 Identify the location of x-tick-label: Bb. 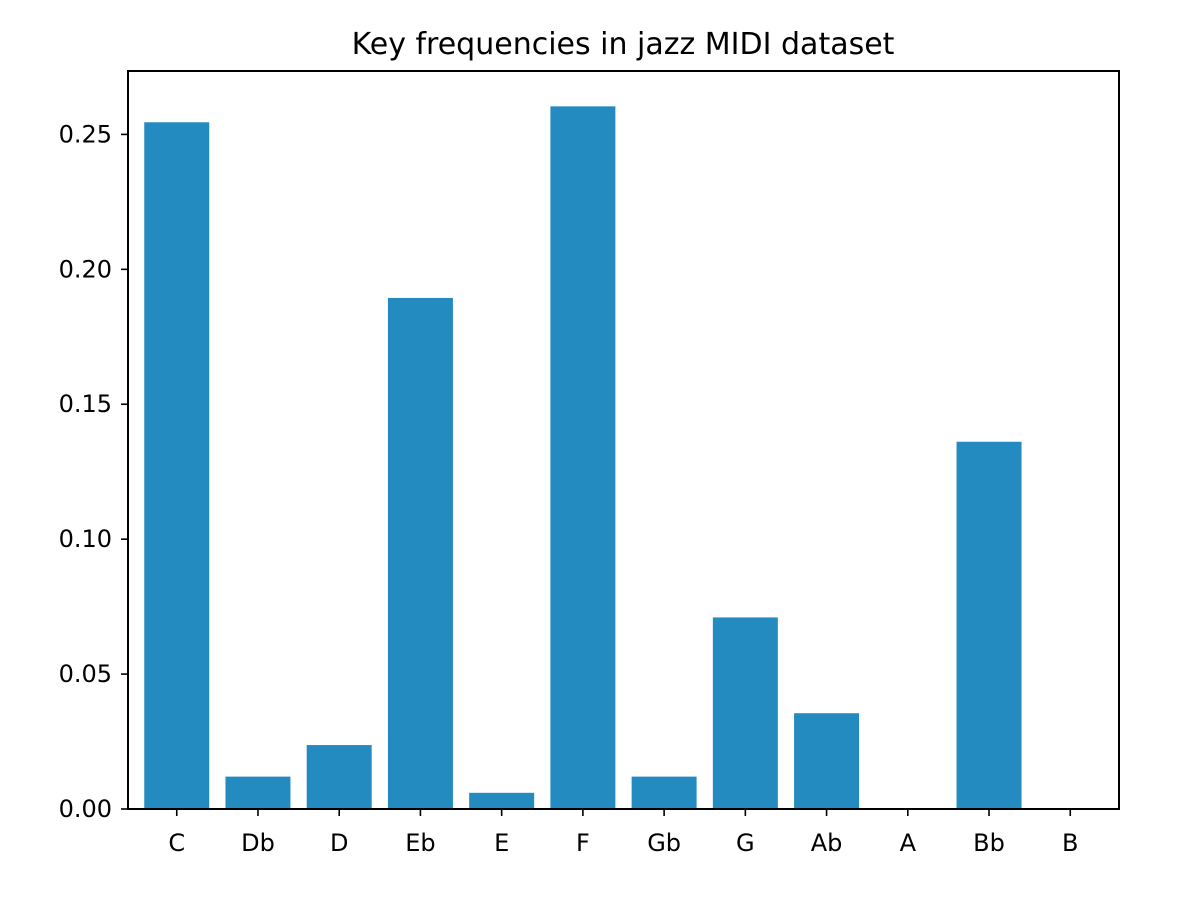
(989, 843).